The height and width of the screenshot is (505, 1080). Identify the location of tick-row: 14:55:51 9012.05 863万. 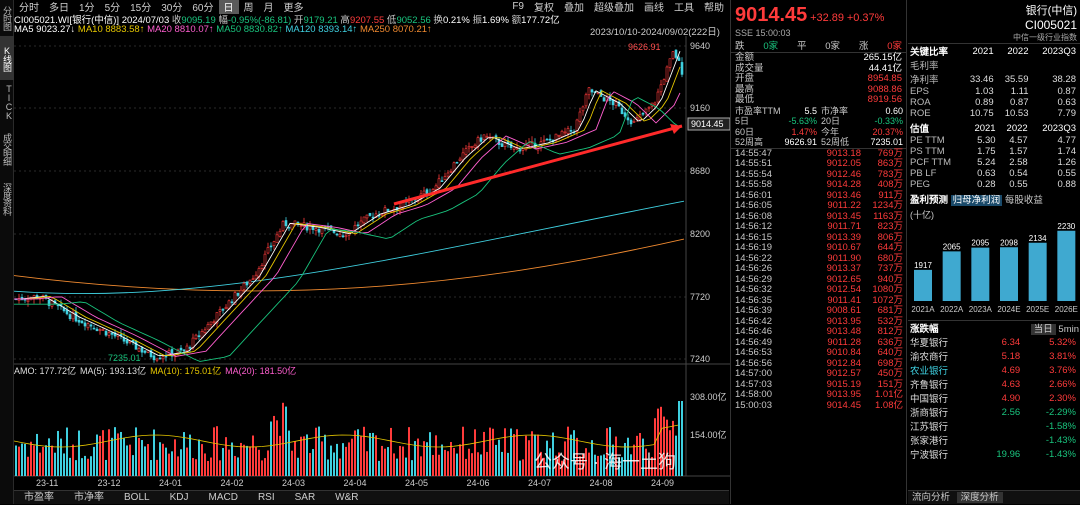
(819, 164).